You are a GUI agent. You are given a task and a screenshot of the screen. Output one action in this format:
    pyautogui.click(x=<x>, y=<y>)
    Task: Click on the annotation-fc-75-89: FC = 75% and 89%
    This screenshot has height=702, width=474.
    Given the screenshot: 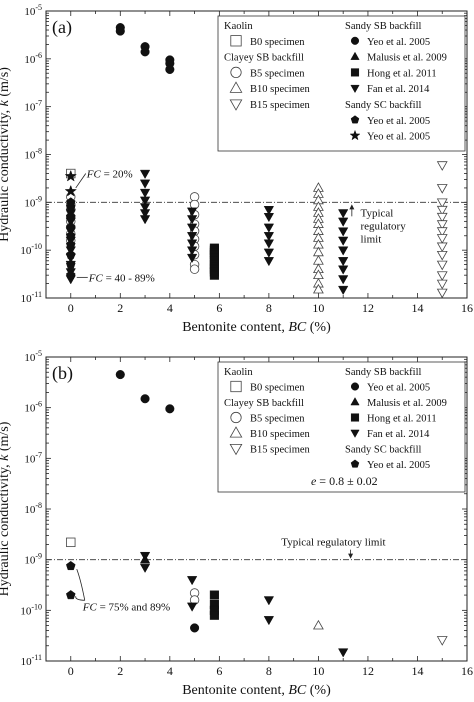 What is the action you would take?
    pyautogui.click(x=126, y=607)
    